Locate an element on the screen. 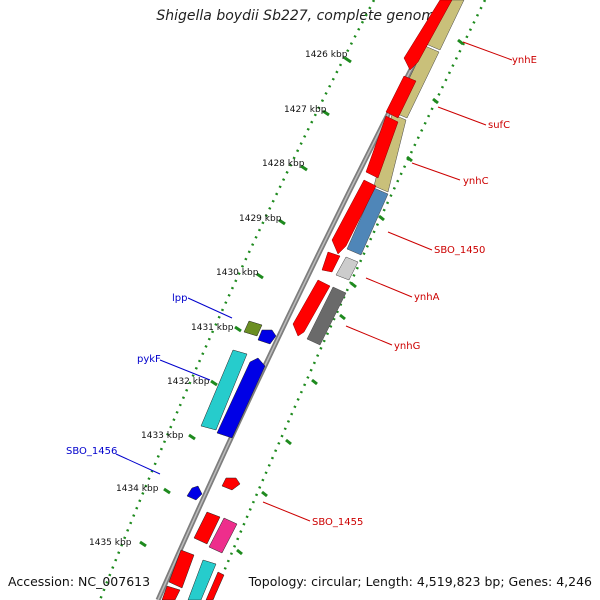 This screenshot has height=600, width=600. gene-label-SBO_1456: SBO_1456 is located at coordinates (91, 451).